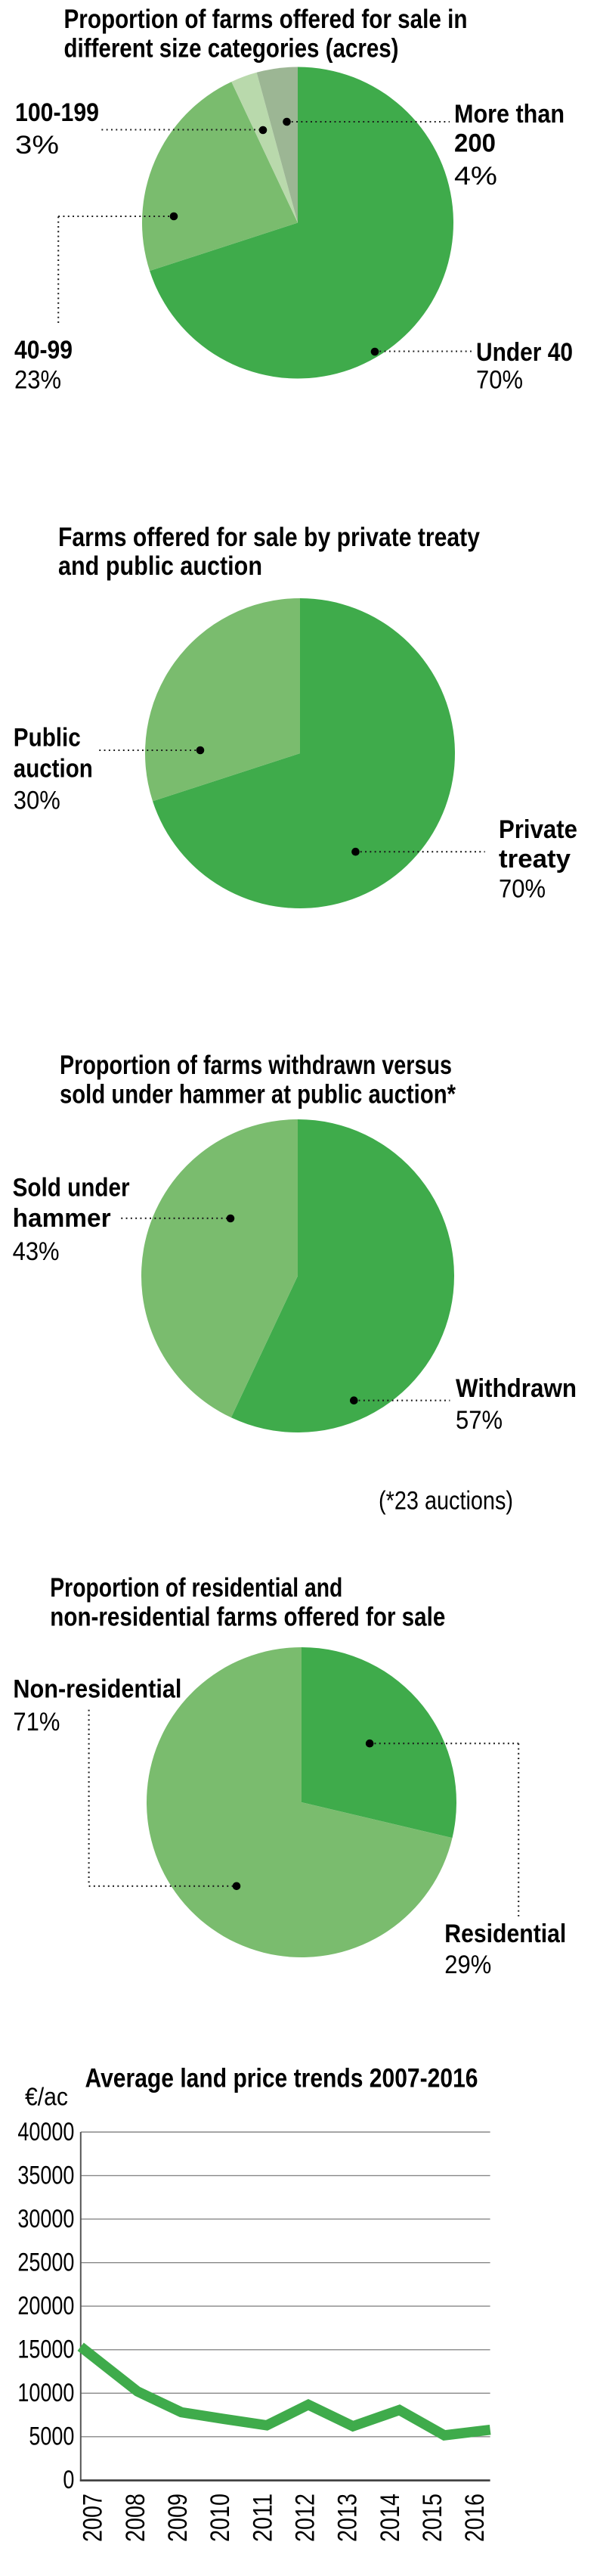  Describe the element at coordinates (348, 2518) in the screenshot. I see `svg-text: 2013` at that location.